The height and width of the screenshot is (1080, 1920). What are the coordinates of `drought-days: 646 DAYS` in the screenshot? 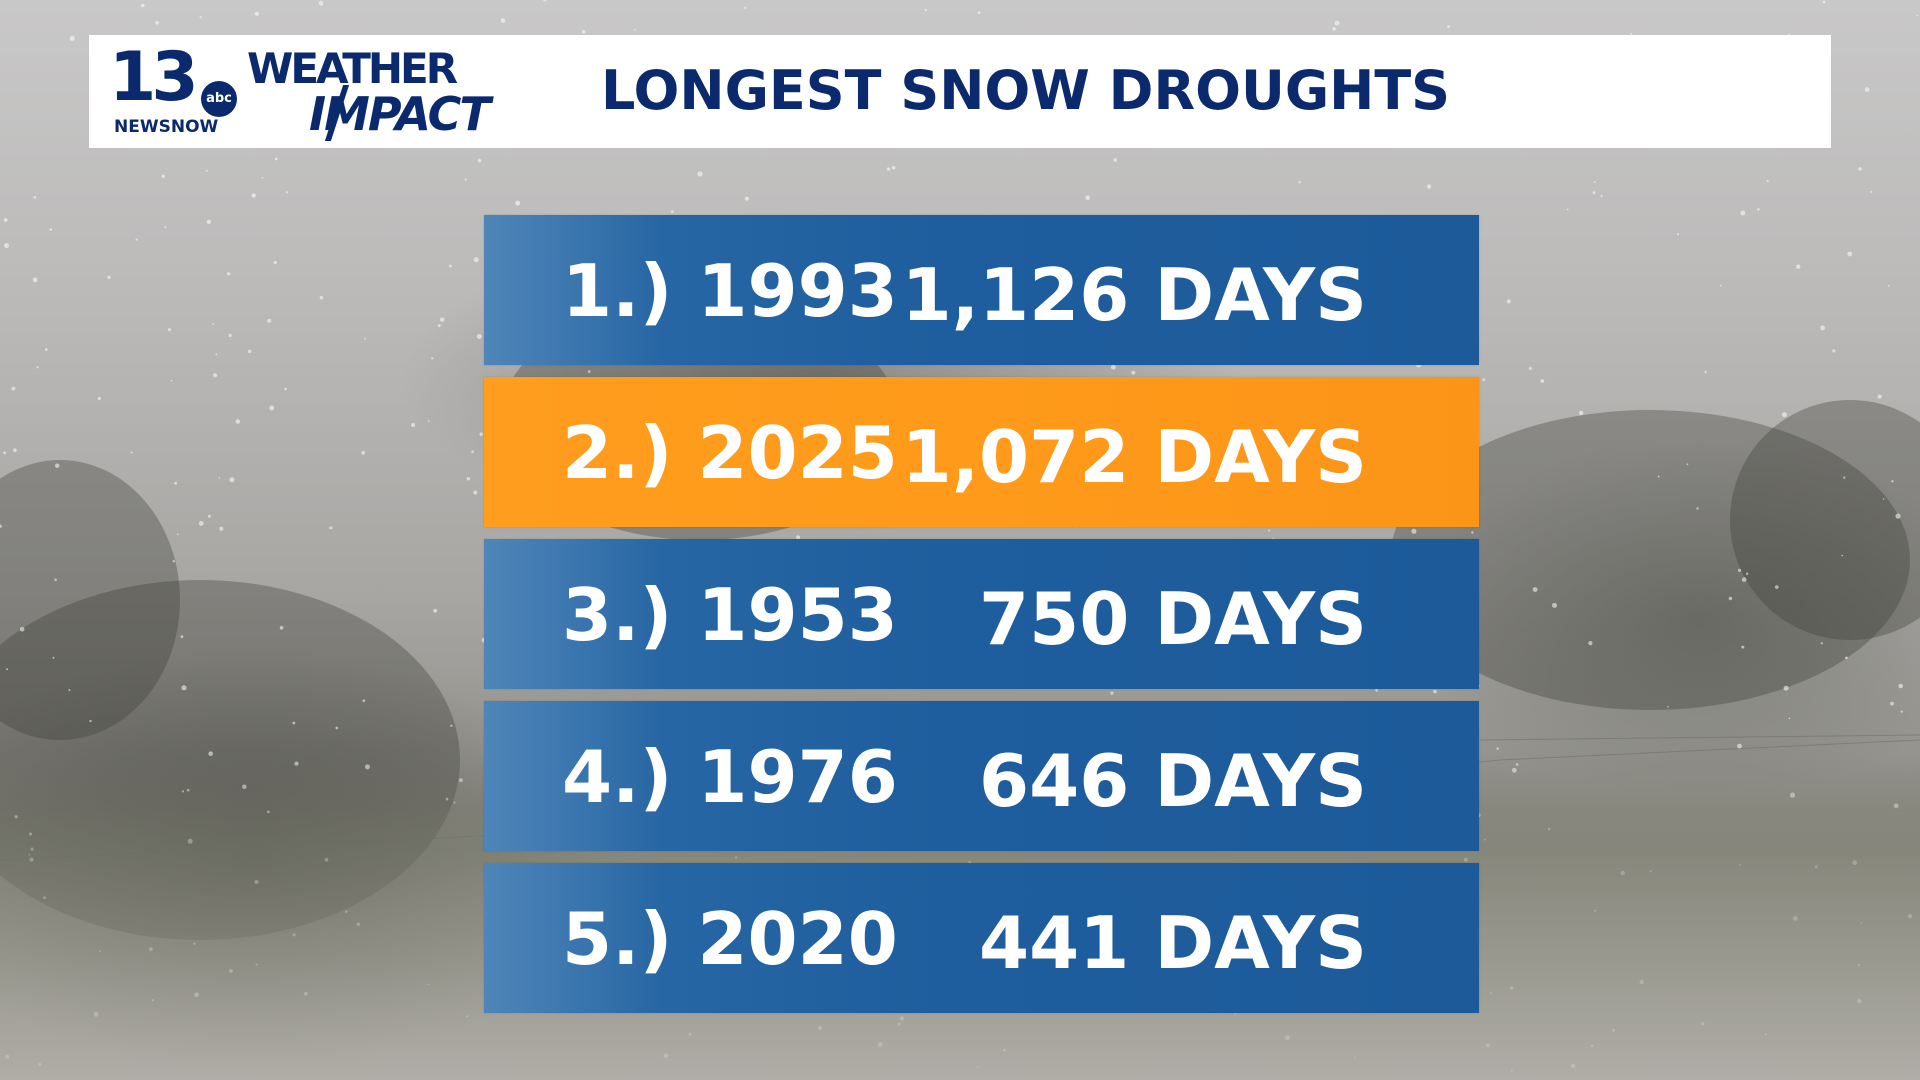 It's located at (1173, 781).